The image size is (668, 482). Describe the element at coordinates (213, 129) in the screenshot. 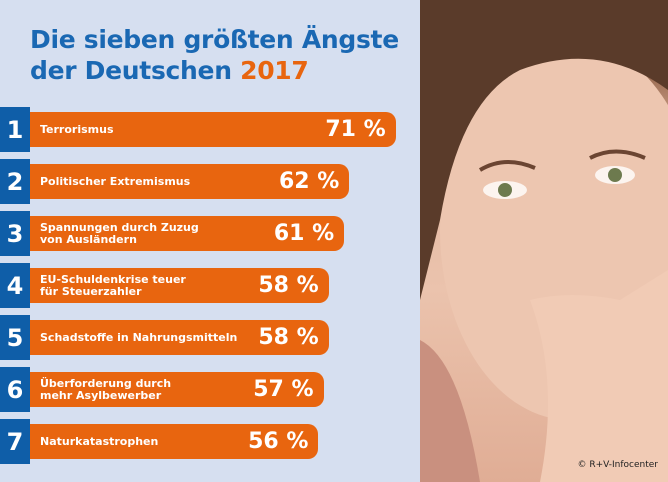

I see `bar: Terrorismus 71 %` at that location.